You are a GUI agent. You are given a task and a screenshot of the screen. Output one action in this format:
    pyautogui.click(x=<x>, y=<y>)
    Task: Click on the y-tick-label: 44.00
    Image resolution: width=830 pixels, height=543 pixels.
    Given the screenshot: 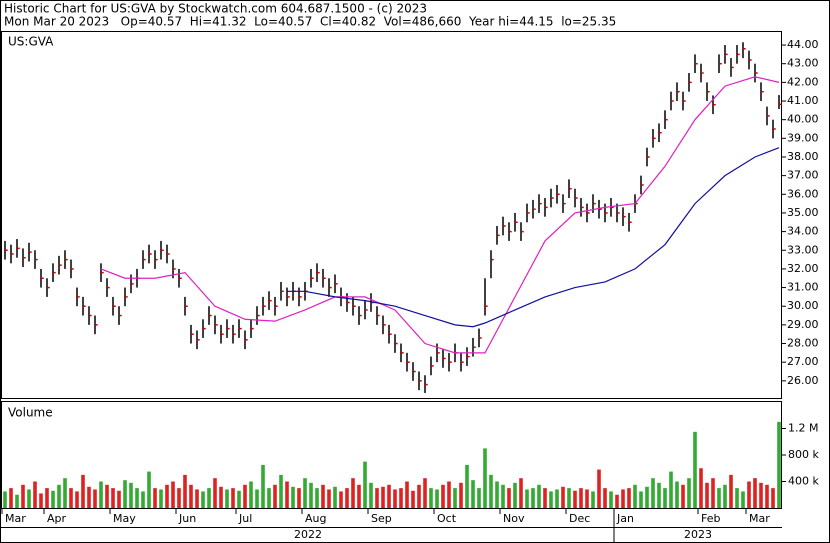 What is the action you would take?
    pyautogui.click(x=803, y=44)
    